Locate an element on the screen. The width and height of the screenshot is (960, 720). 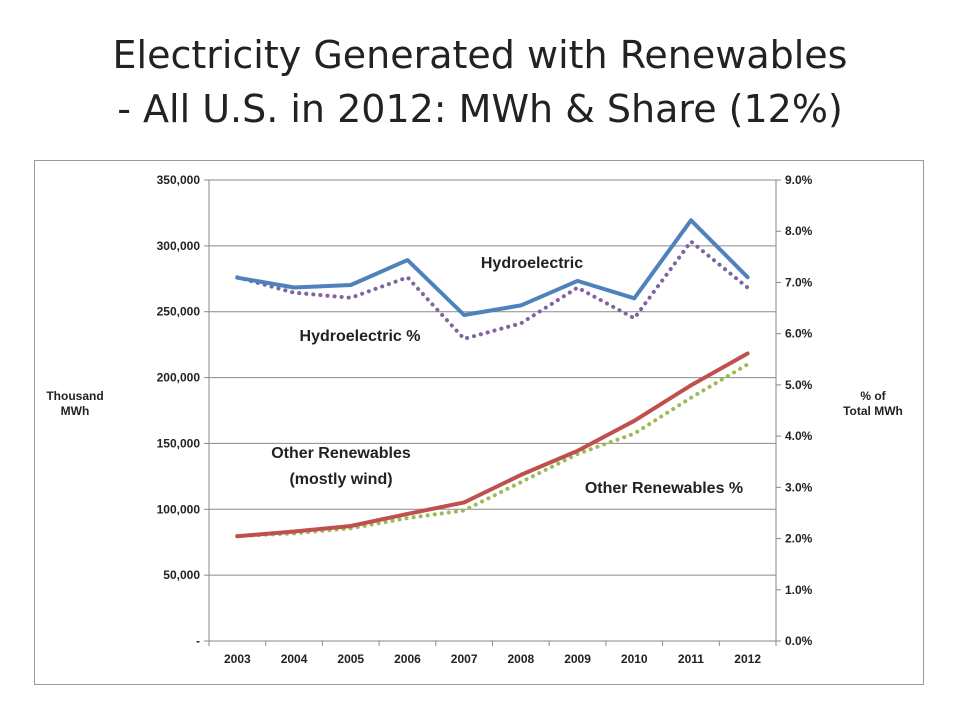
x-tick-label: 2012 is located at coordinates (747, 659).